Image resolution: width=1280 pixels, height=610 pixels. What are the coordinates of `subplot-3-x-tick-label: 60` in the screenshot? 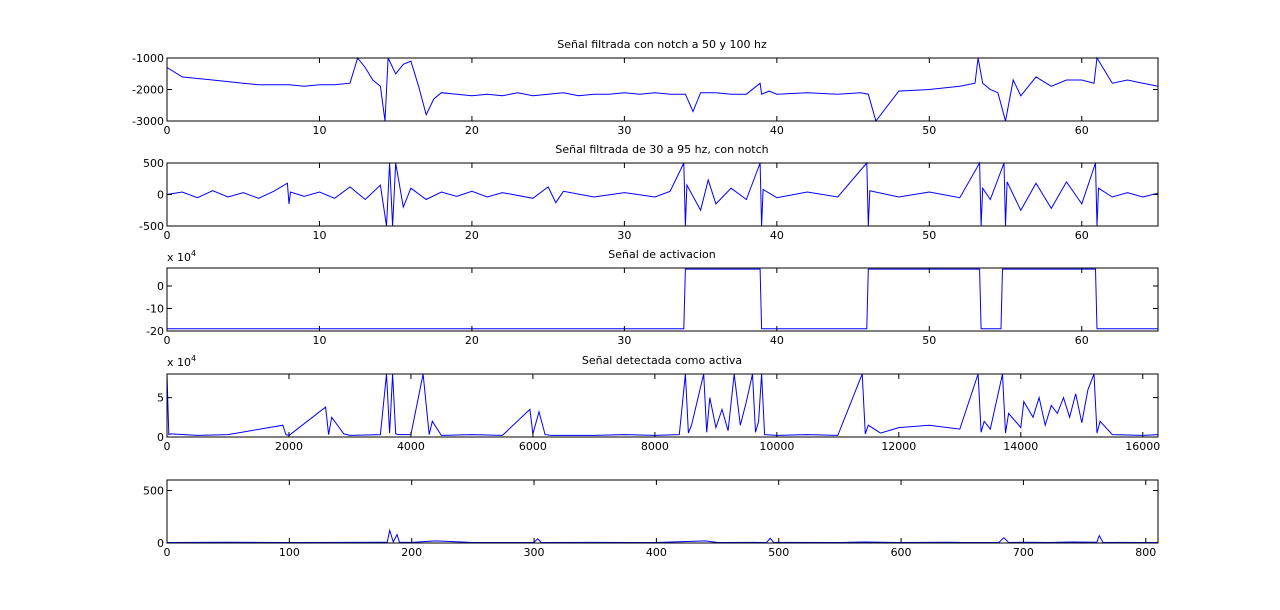 It's located at (1082, 340).